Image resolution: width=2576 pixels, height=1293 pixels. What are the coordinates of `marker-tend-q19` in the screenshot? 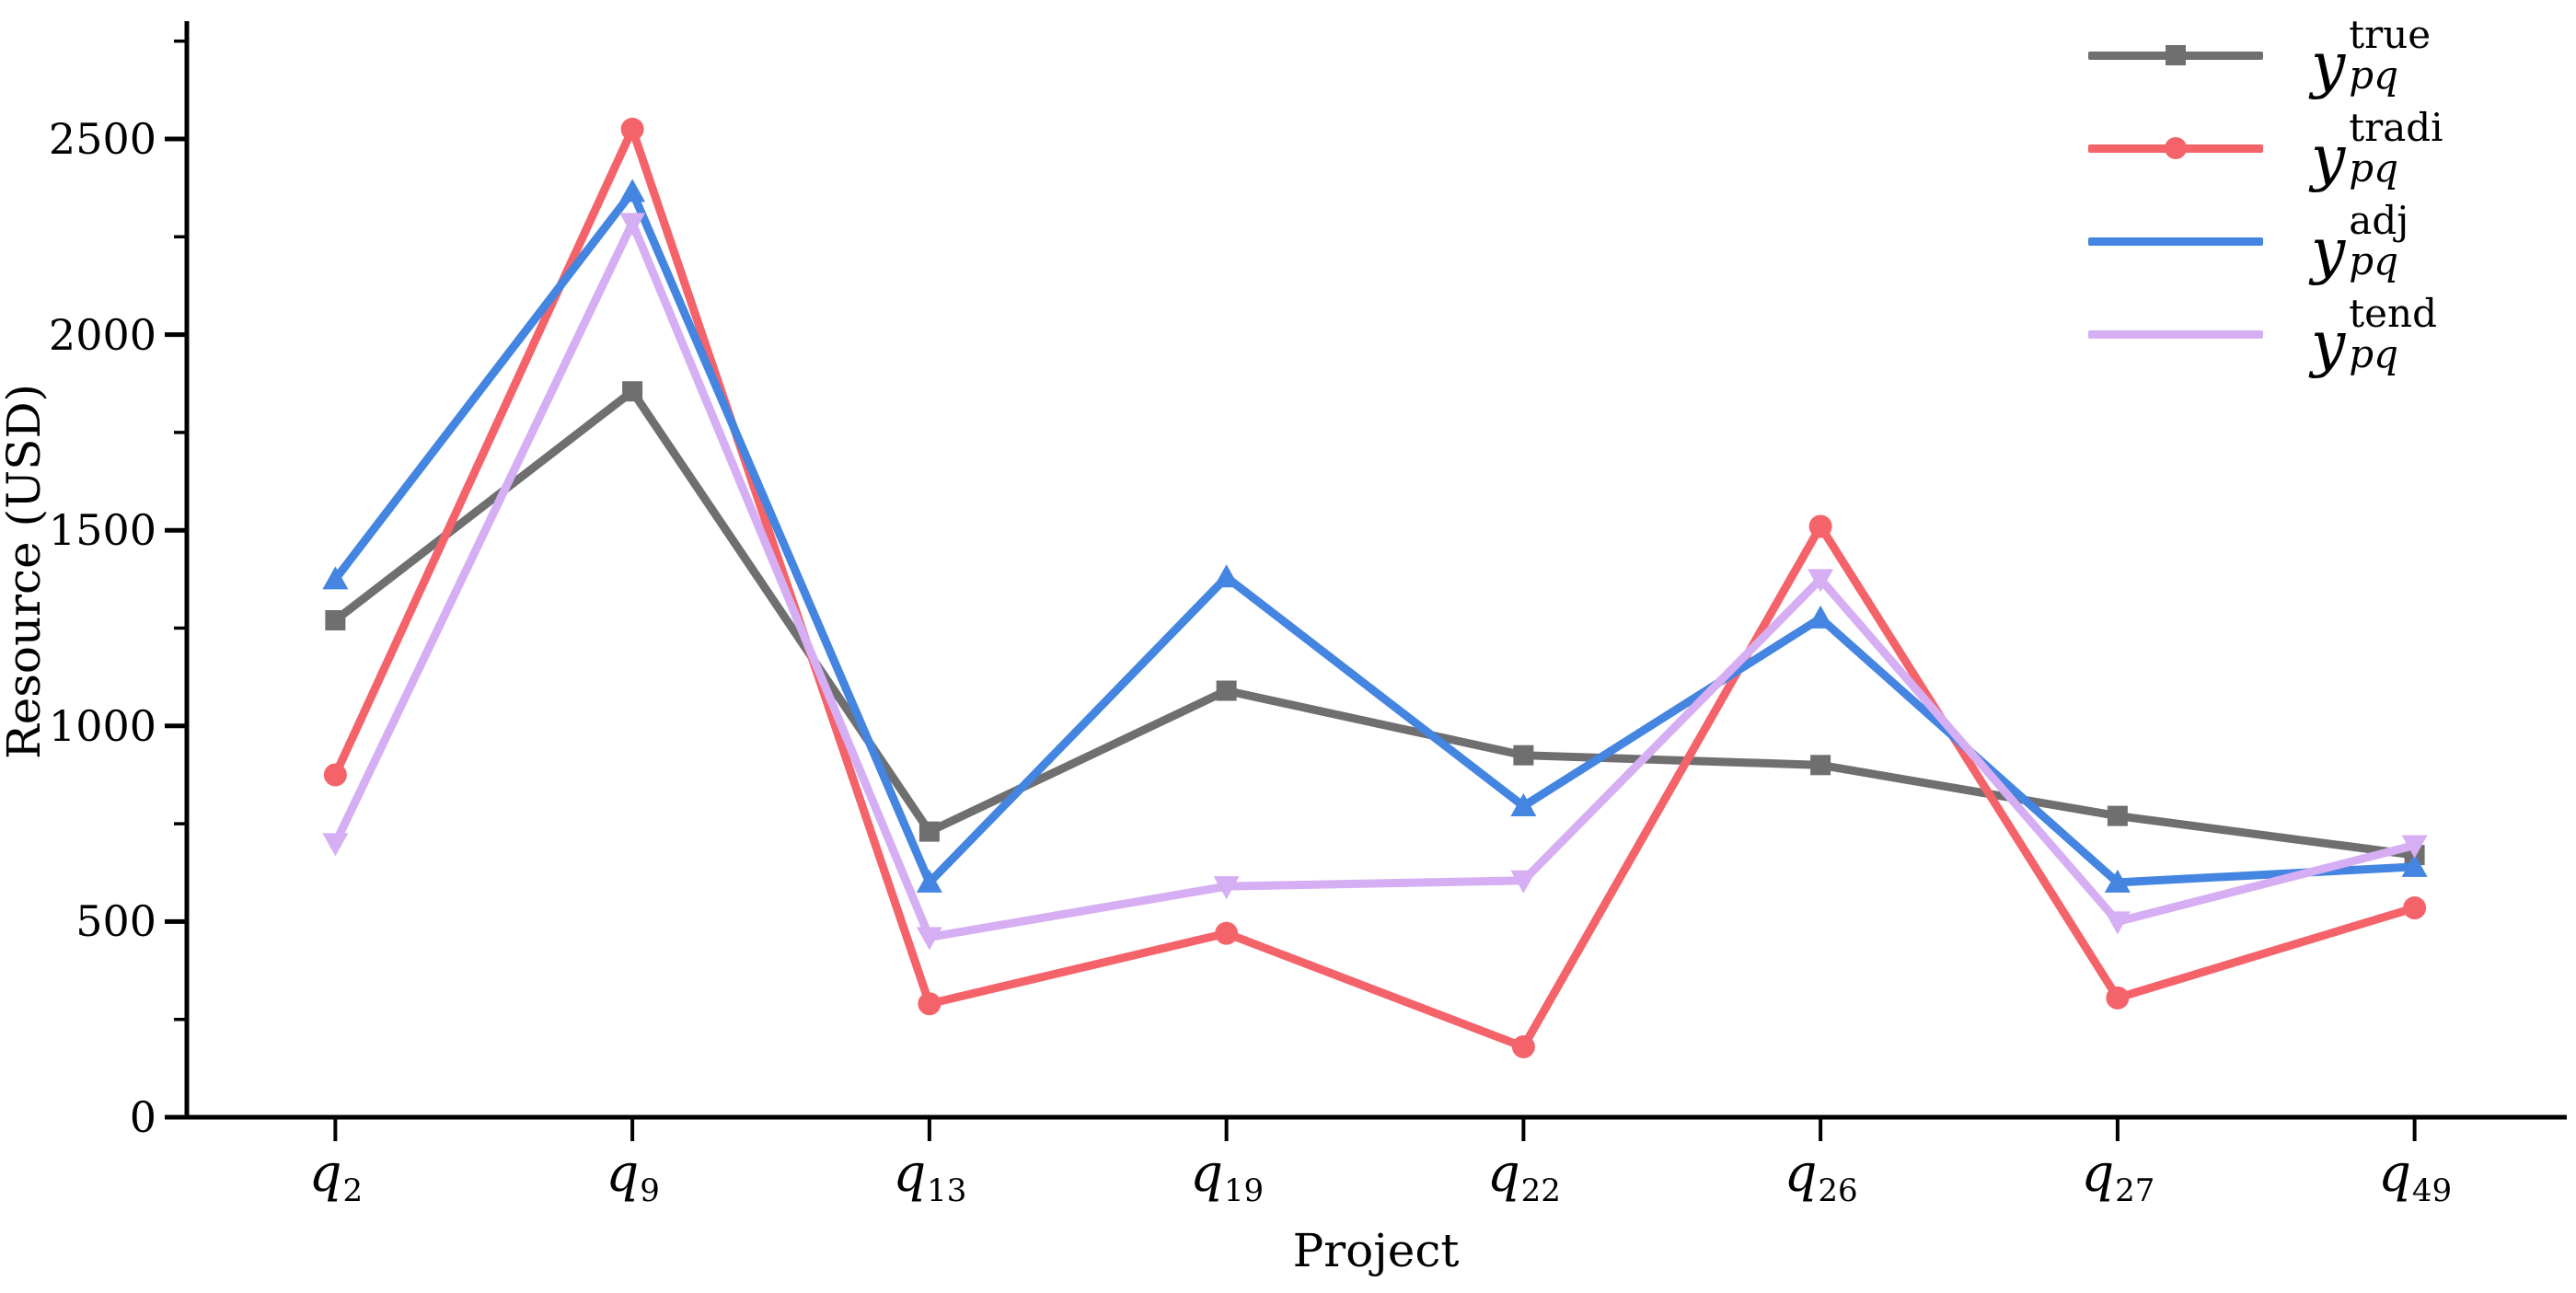 It's located at (1226, 888).